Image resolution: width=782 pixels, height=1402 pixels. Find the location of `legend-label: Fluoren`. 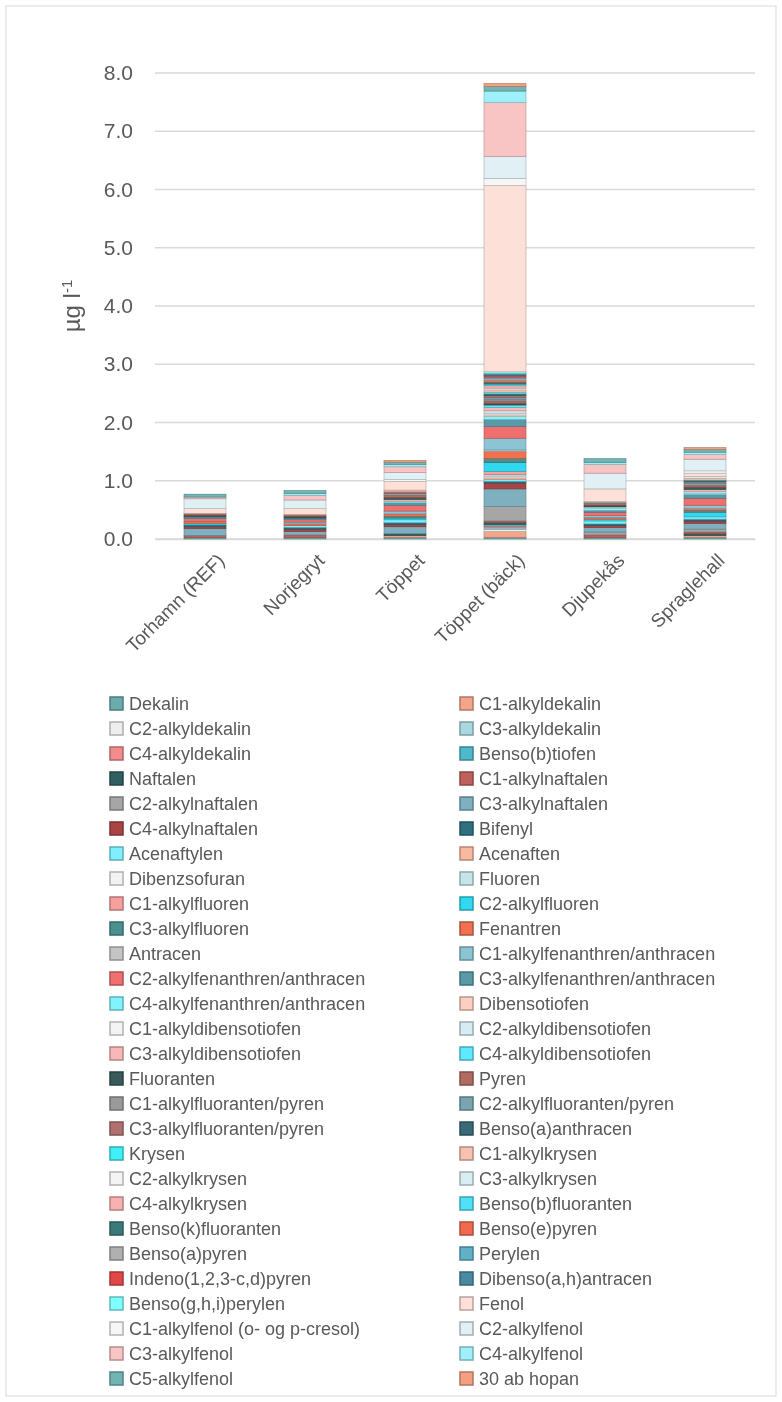

legend-label: Fluoren is located at coordinates (510, 879).